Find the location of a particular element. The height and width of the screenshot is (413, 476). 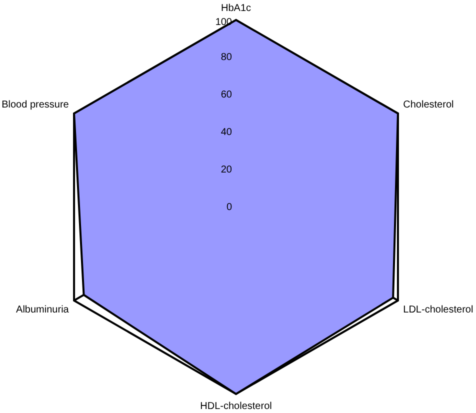

spoke-label: Albuminuria is located at coordinates (43, 310).